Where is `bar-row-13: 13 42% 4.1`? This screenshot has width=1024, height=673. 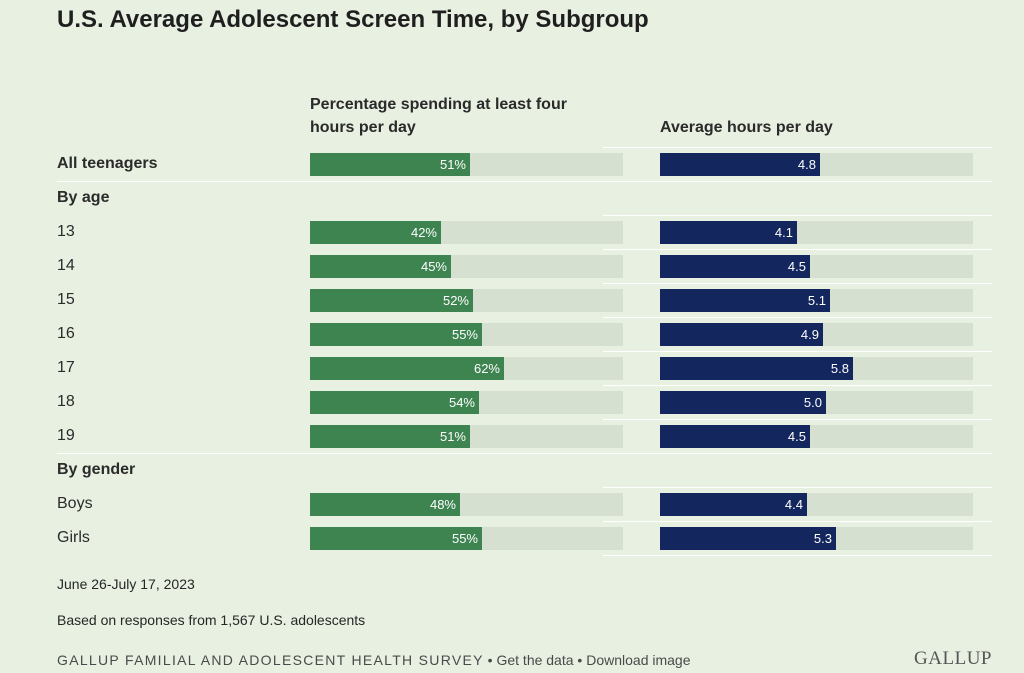 bar-row-13: 13 42% 4.1 is located at coordinates (524, 232).